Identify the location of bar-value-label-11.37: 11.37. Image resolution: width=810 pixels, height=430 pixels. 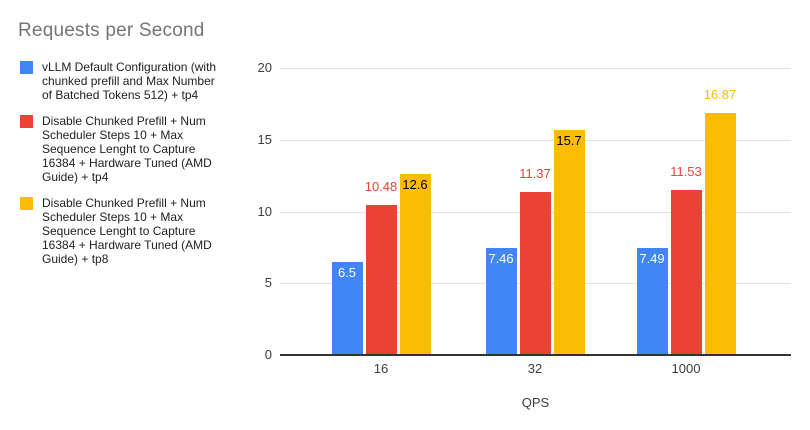
(535, 173).